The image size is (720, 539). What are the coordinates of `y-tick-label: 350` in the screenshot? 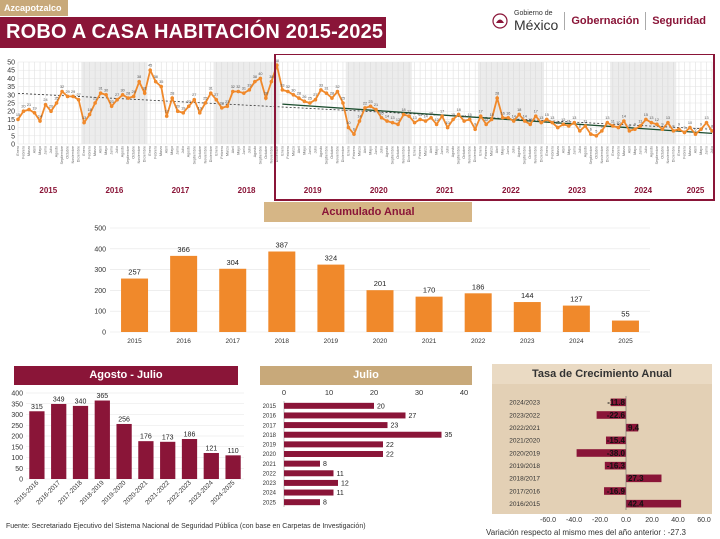 It's located at (17, 404).